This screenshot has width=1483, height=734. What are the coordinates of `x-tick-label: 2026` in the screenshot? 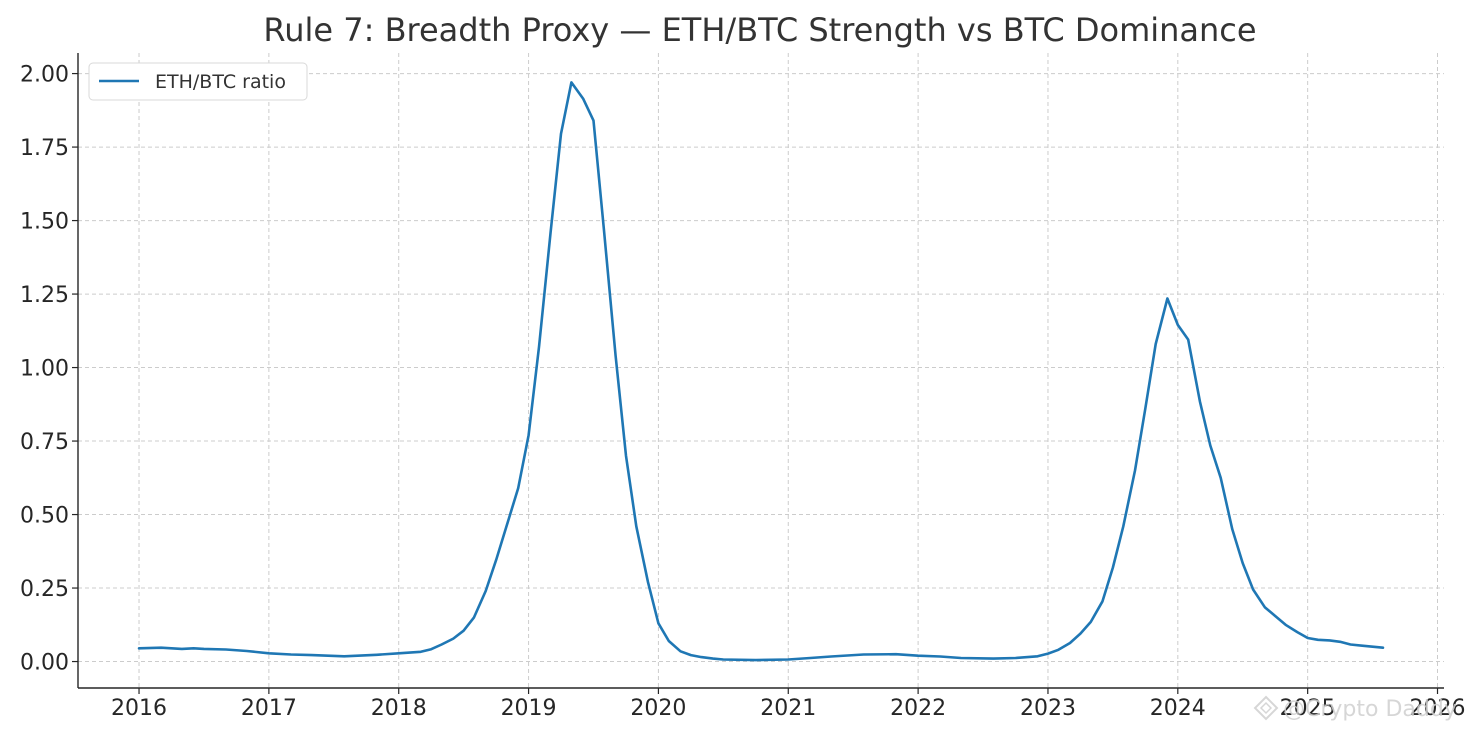 It's located at (1438, 708).